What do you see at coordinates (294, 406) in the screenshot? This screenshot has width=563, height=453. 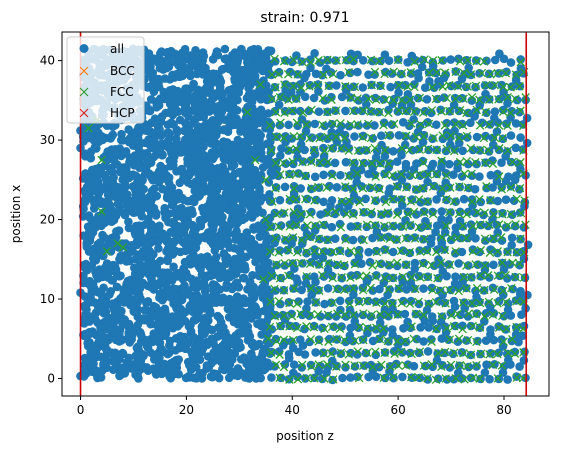 I see `x-axis-ticks: 0 20 40 60 80` at bounding box center [294, 406].